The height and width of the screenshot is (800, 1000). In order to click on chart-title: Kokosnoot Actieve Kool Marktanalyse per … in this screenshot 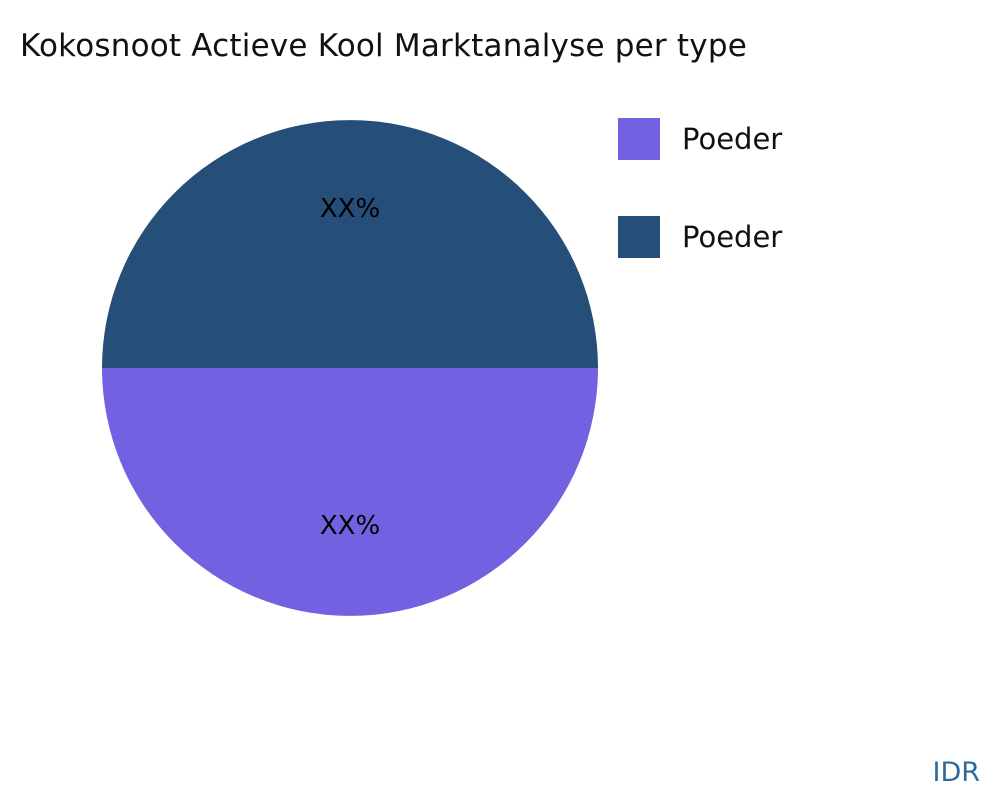, I will do `click(383, 46)`.